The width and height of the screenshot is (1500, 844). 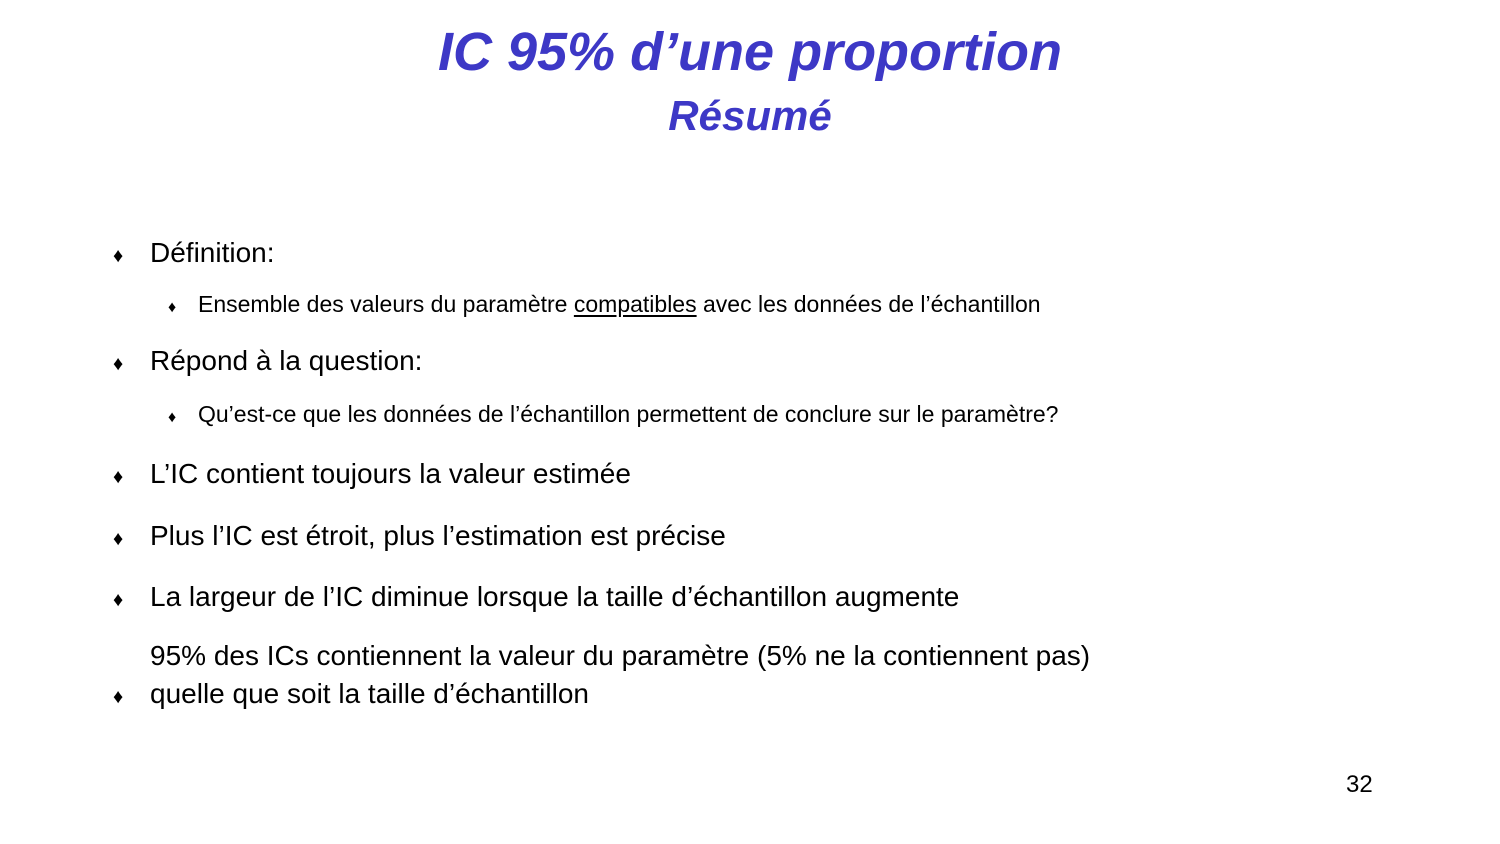 I want to click on bullet-text: L’IC contient toujours la valeur estimée, so click(x=390, y=473).